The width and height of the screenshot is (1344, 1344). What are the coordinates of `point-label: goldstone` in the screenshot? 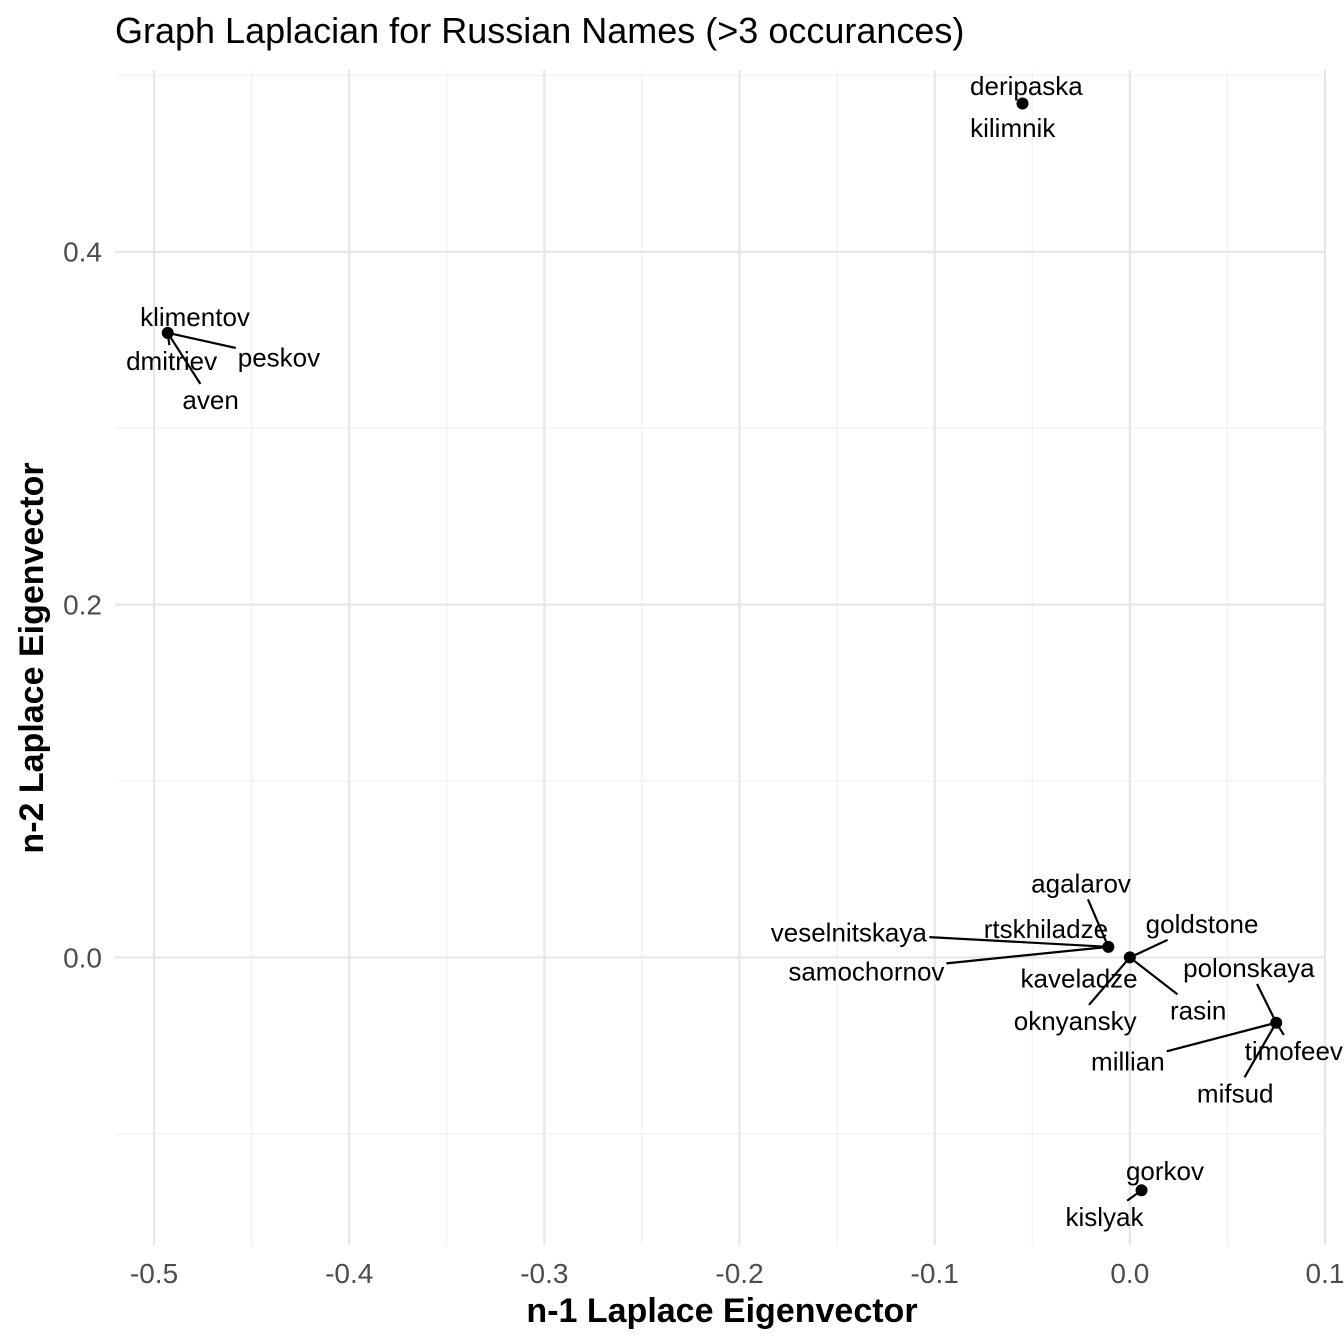 It's located at (1202, 924).